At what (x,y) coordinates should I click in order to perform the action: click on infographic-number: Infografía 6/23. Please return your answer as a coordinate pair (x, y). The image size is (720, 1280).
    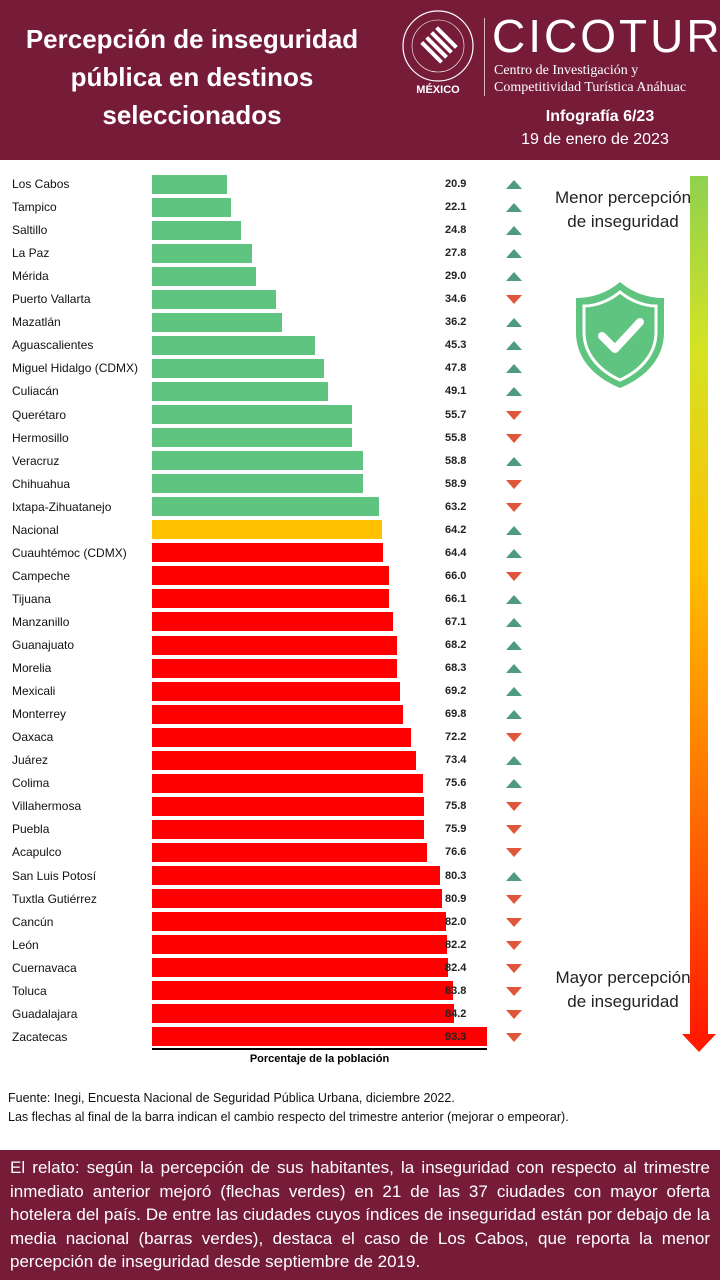
    Looking at the image, I should click on (600, 116).